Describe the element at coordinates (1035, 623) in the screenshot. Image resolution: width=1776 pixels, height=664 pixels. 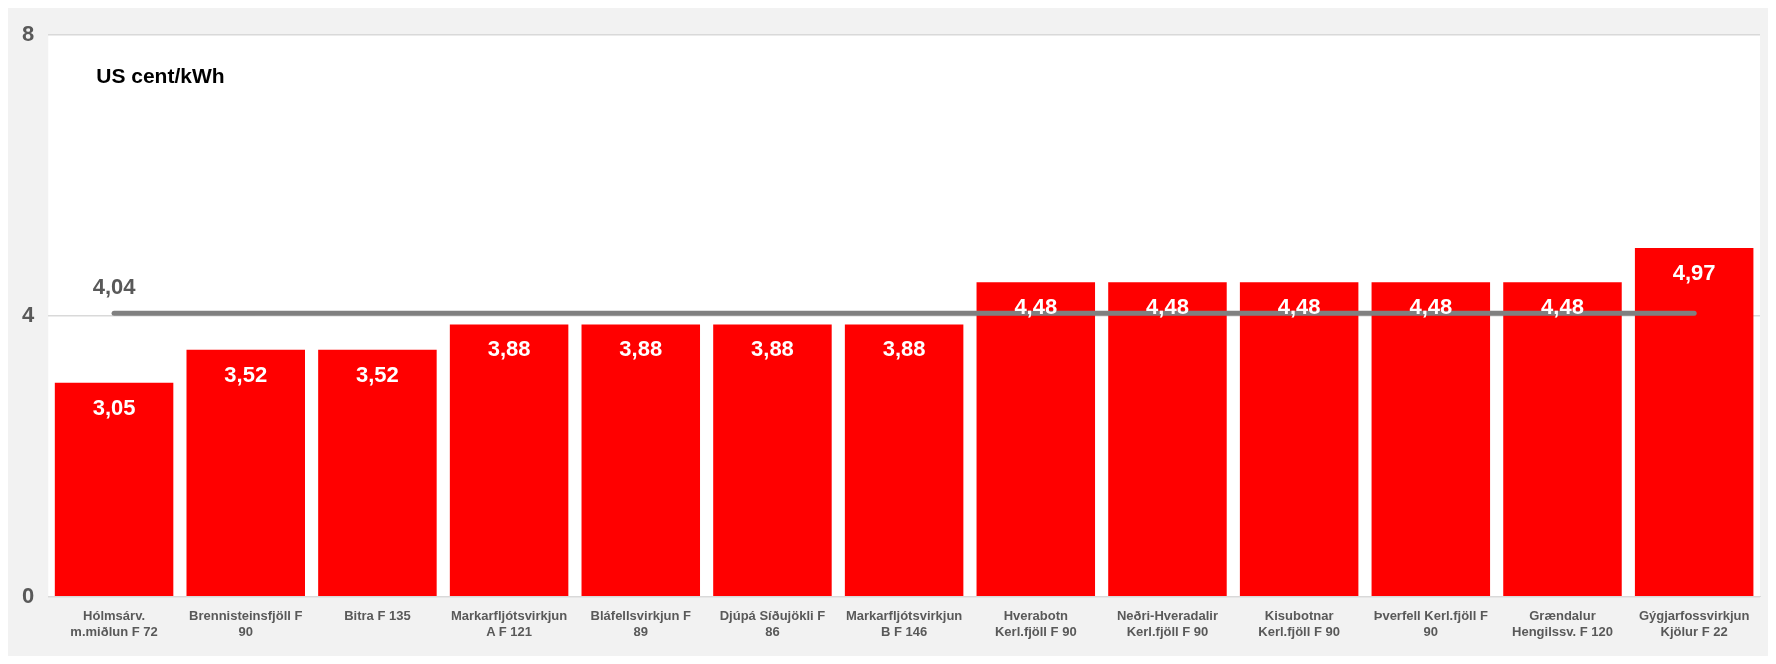
I see `x-tick-label: Hverabotn Kerl.fjöll F 90` at that location.